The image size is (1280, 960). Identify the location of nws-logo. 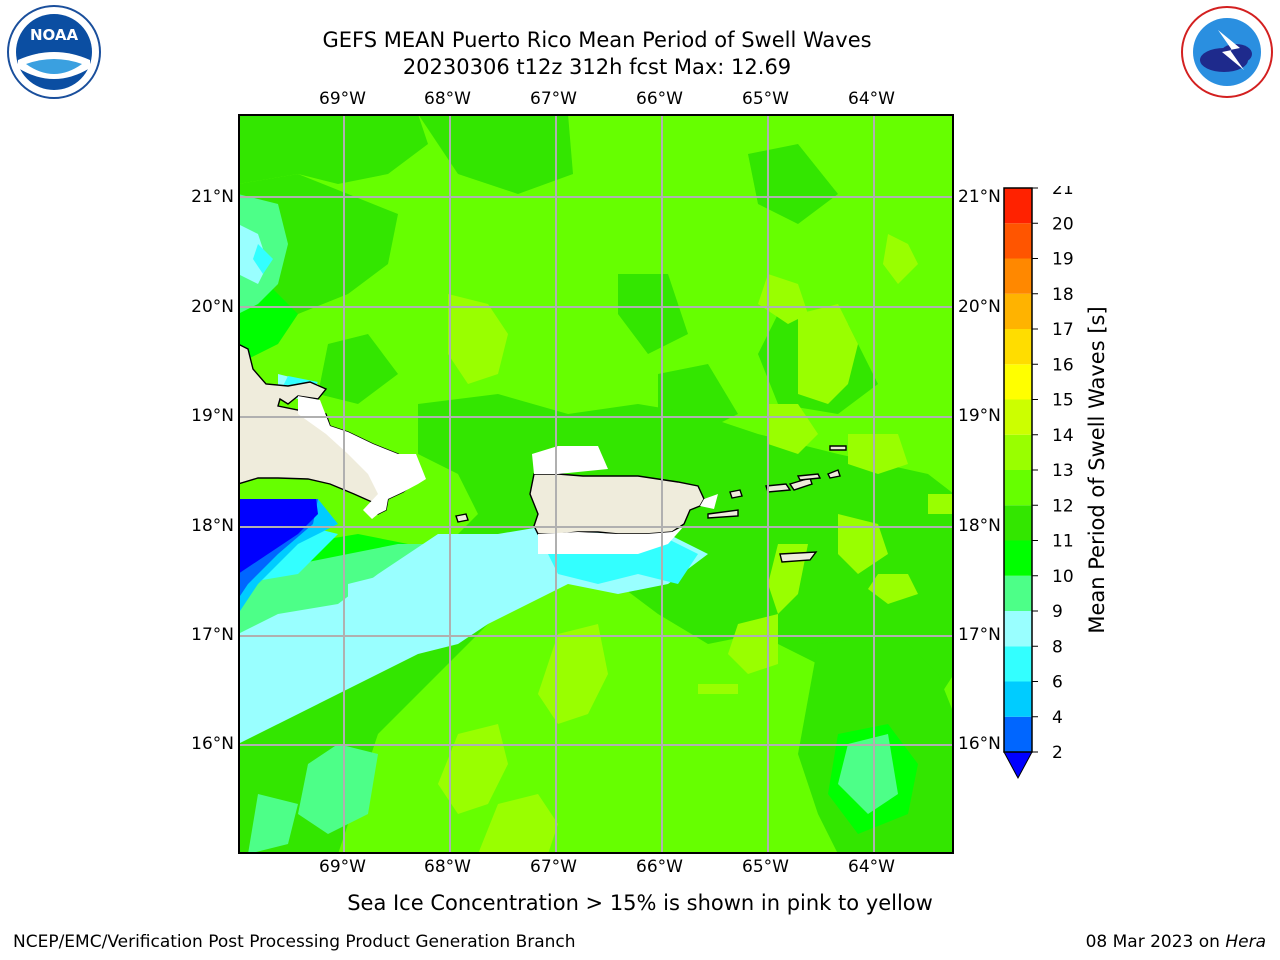
(1227, 52).